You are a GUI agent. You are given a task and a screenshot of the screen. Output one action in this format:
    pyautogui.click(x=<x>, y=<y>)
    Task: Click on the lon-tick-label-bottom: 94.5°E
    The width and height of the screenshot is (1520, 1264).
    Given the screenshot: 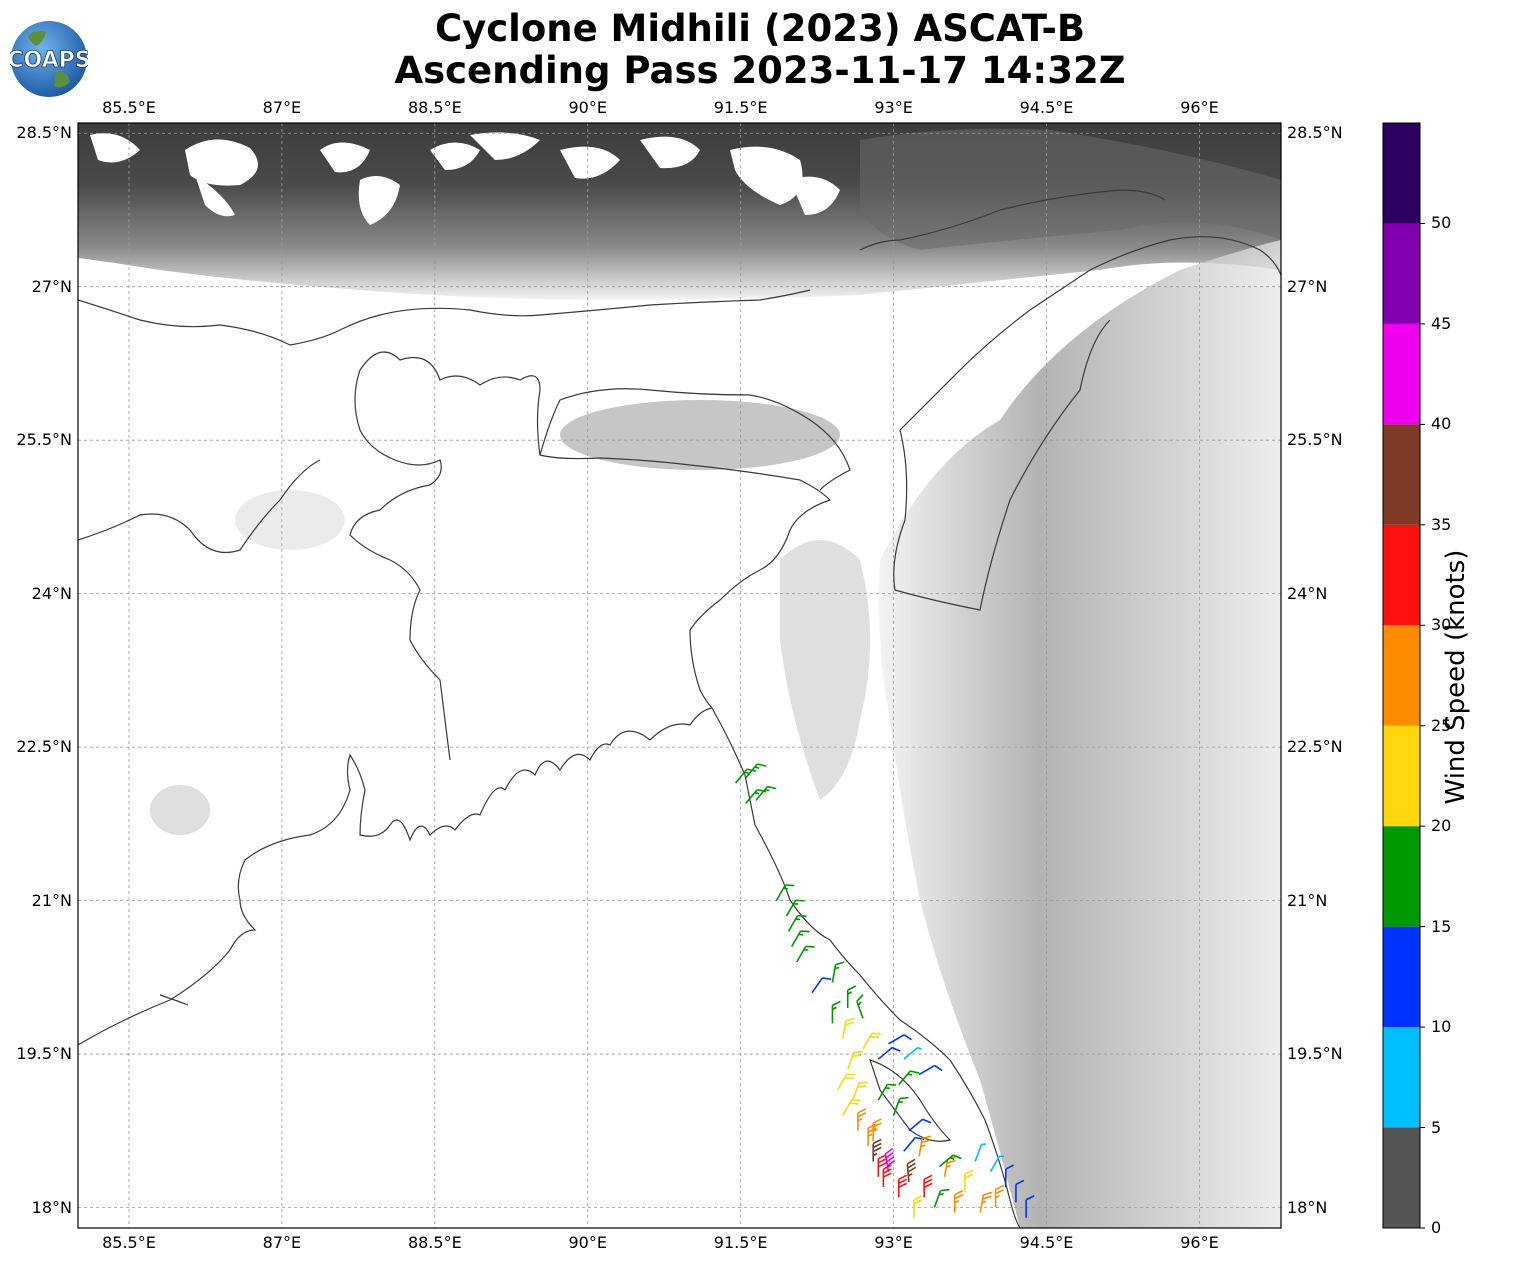 What is the action you would take?
    pyautogui.click(x=1046, y=1242)
    